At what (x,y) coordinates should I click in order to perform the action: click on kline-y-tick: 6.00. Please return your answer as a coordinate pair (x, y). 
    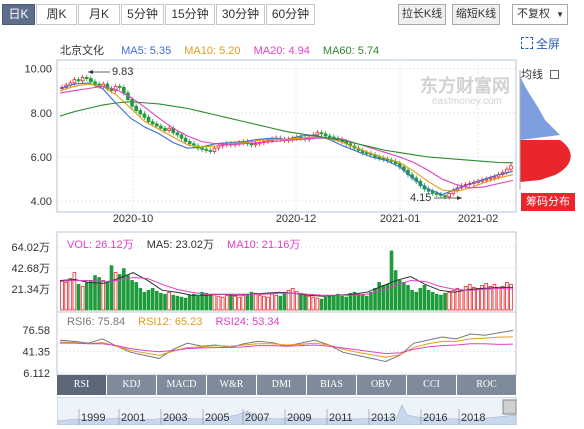
    Looking at the image, I should click on (41, 158).